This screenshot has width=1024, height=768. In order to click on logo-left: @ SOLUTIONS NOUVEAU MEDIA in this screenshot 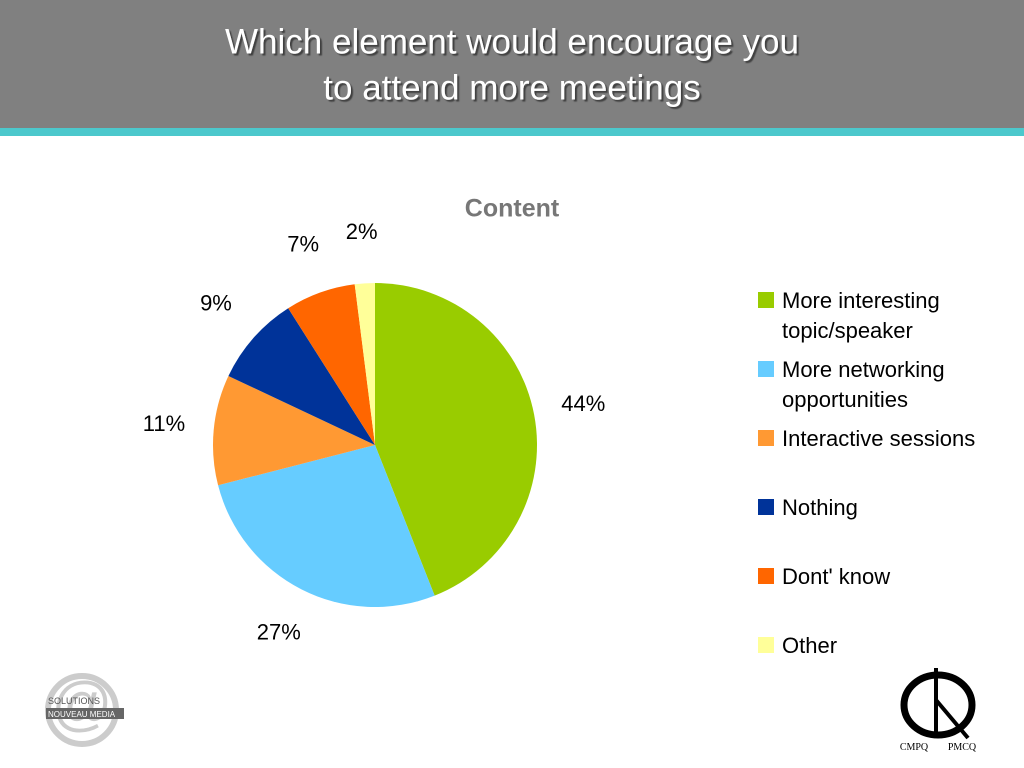, I will do `click(84, 708)`.